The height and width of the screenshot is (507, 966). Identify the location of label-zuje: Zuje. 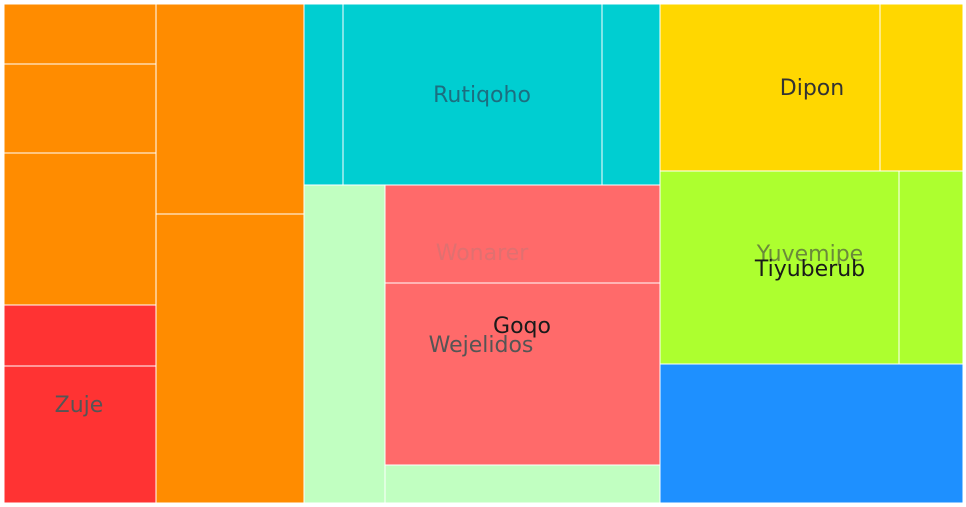
(79, 405).